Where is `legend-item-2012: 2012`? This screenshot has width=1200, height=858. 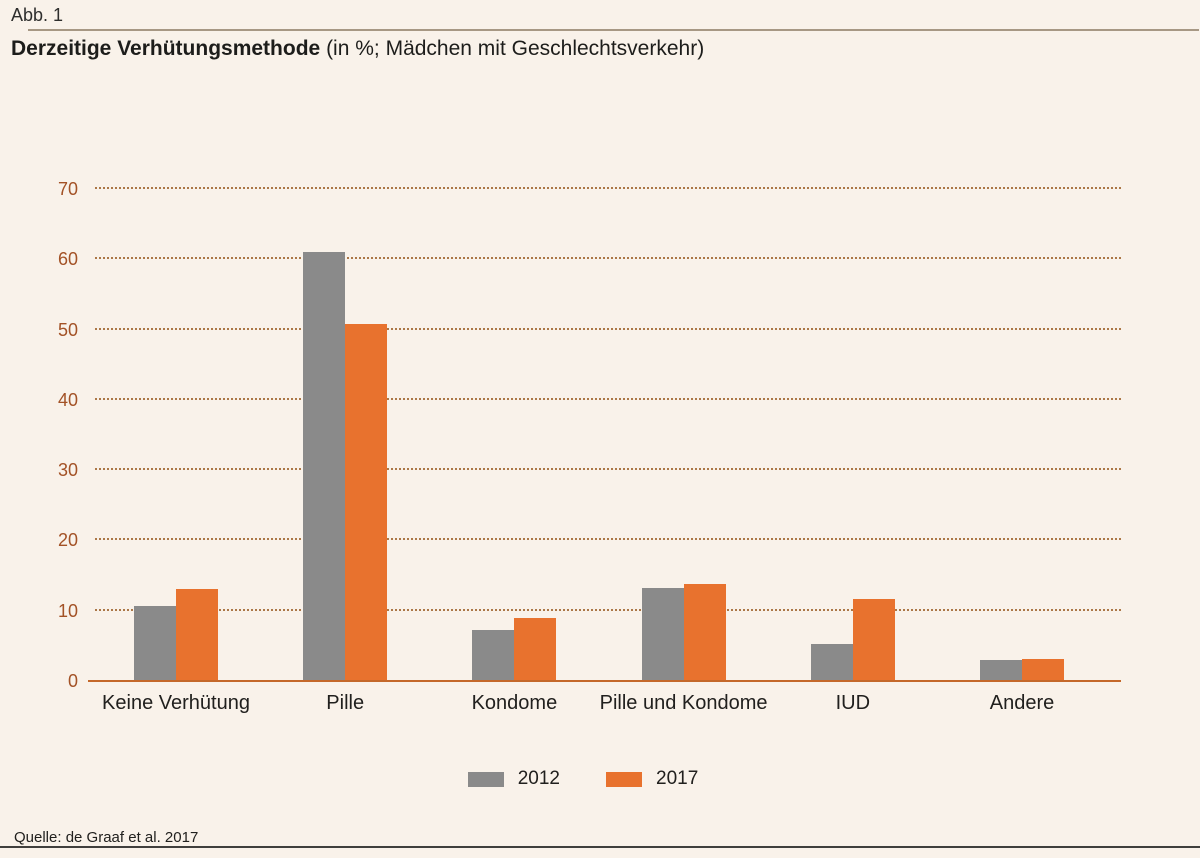
legend-item-2012: 2012 is located at coordinates (513, 779).